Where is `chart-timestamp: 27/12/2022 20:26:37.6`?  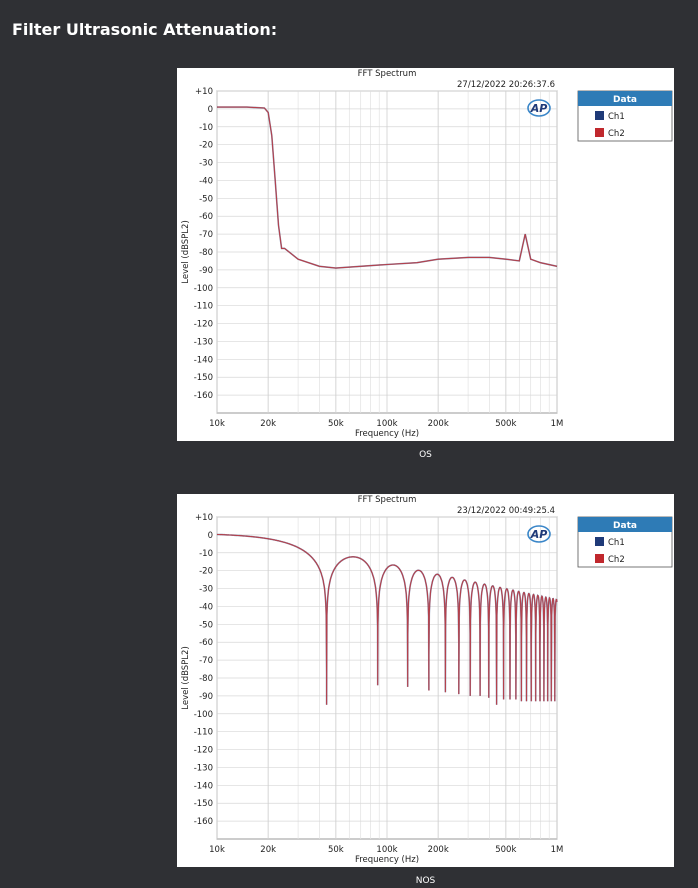 chart-timestamp: 27/12/2022 20:26:37.6 is located at coordinates (506, 85).